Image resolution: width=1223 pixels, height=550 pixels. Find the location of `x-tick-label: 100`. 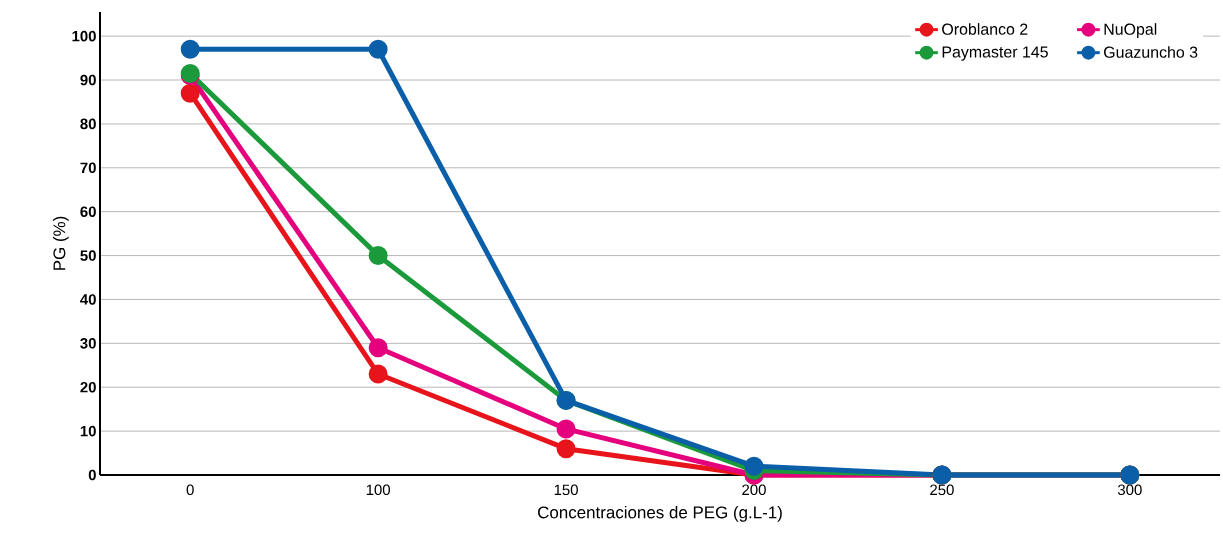

x-tick-label: 100 is located at coordinates (378, 490).